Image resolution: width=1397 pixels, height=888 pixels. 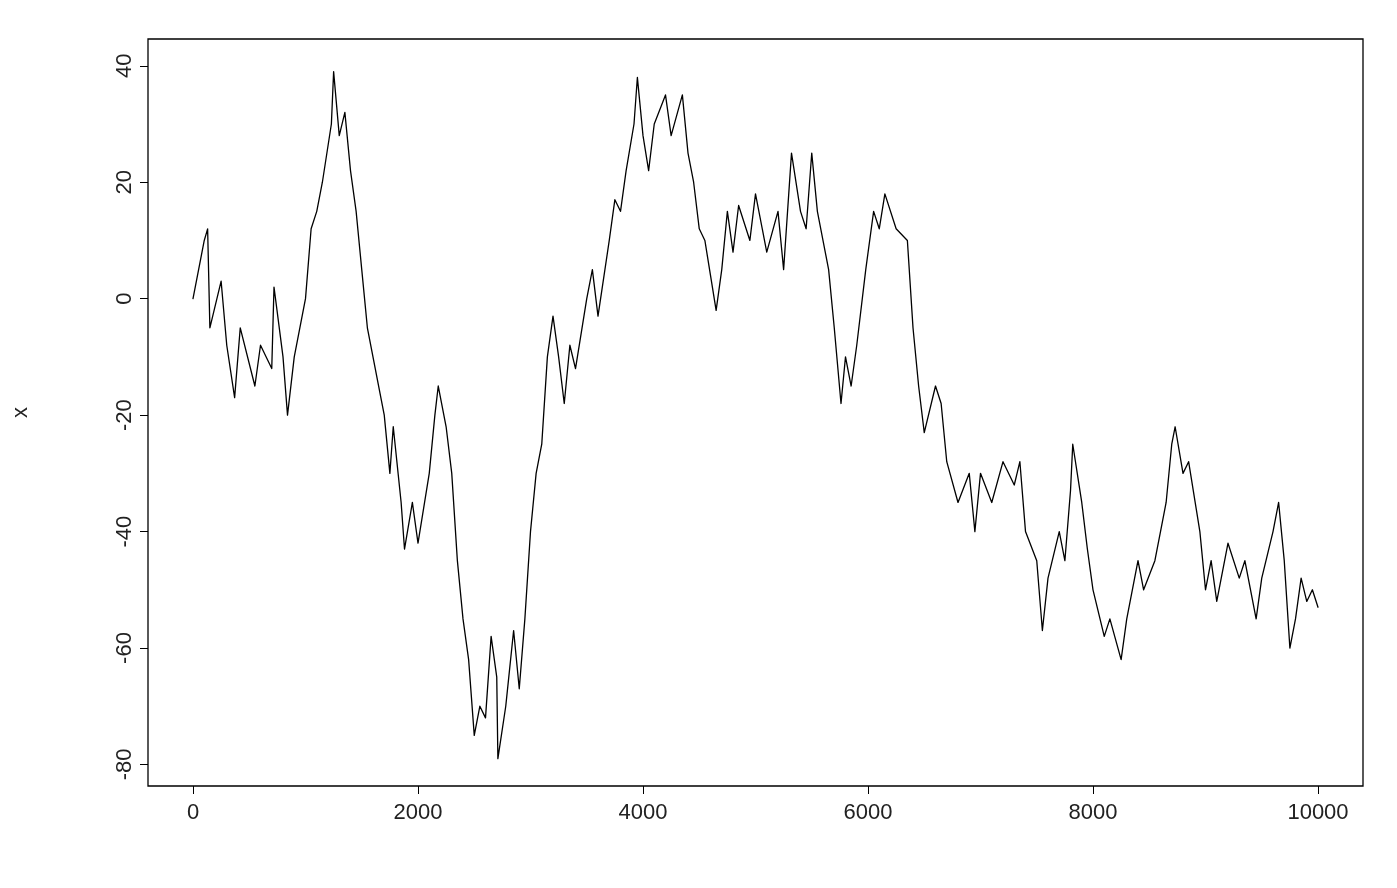 I want to click on x-tick-label: 8000, so click(x=1093, y=811).